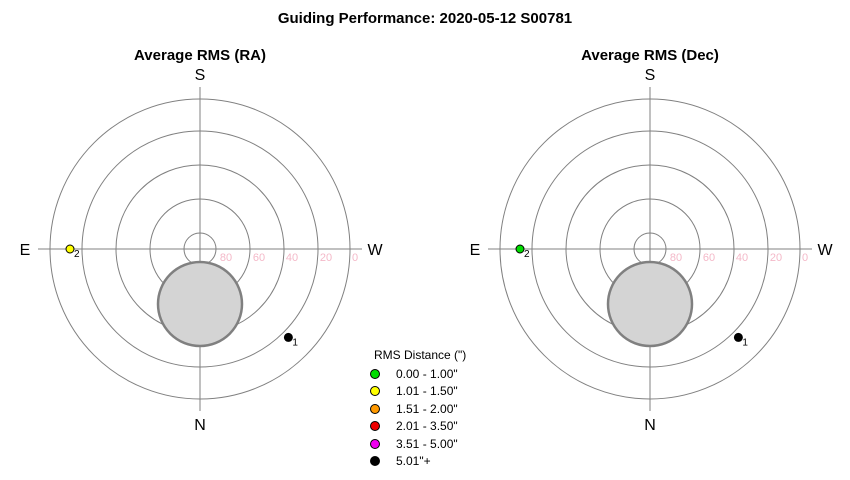 Image resolution: width=850 pixels, height=480 pixels. What do you see at coordinates (650, 75) in the screenshot?
I see `plot-2-direction-top: S` at bounding box center [650, 75].